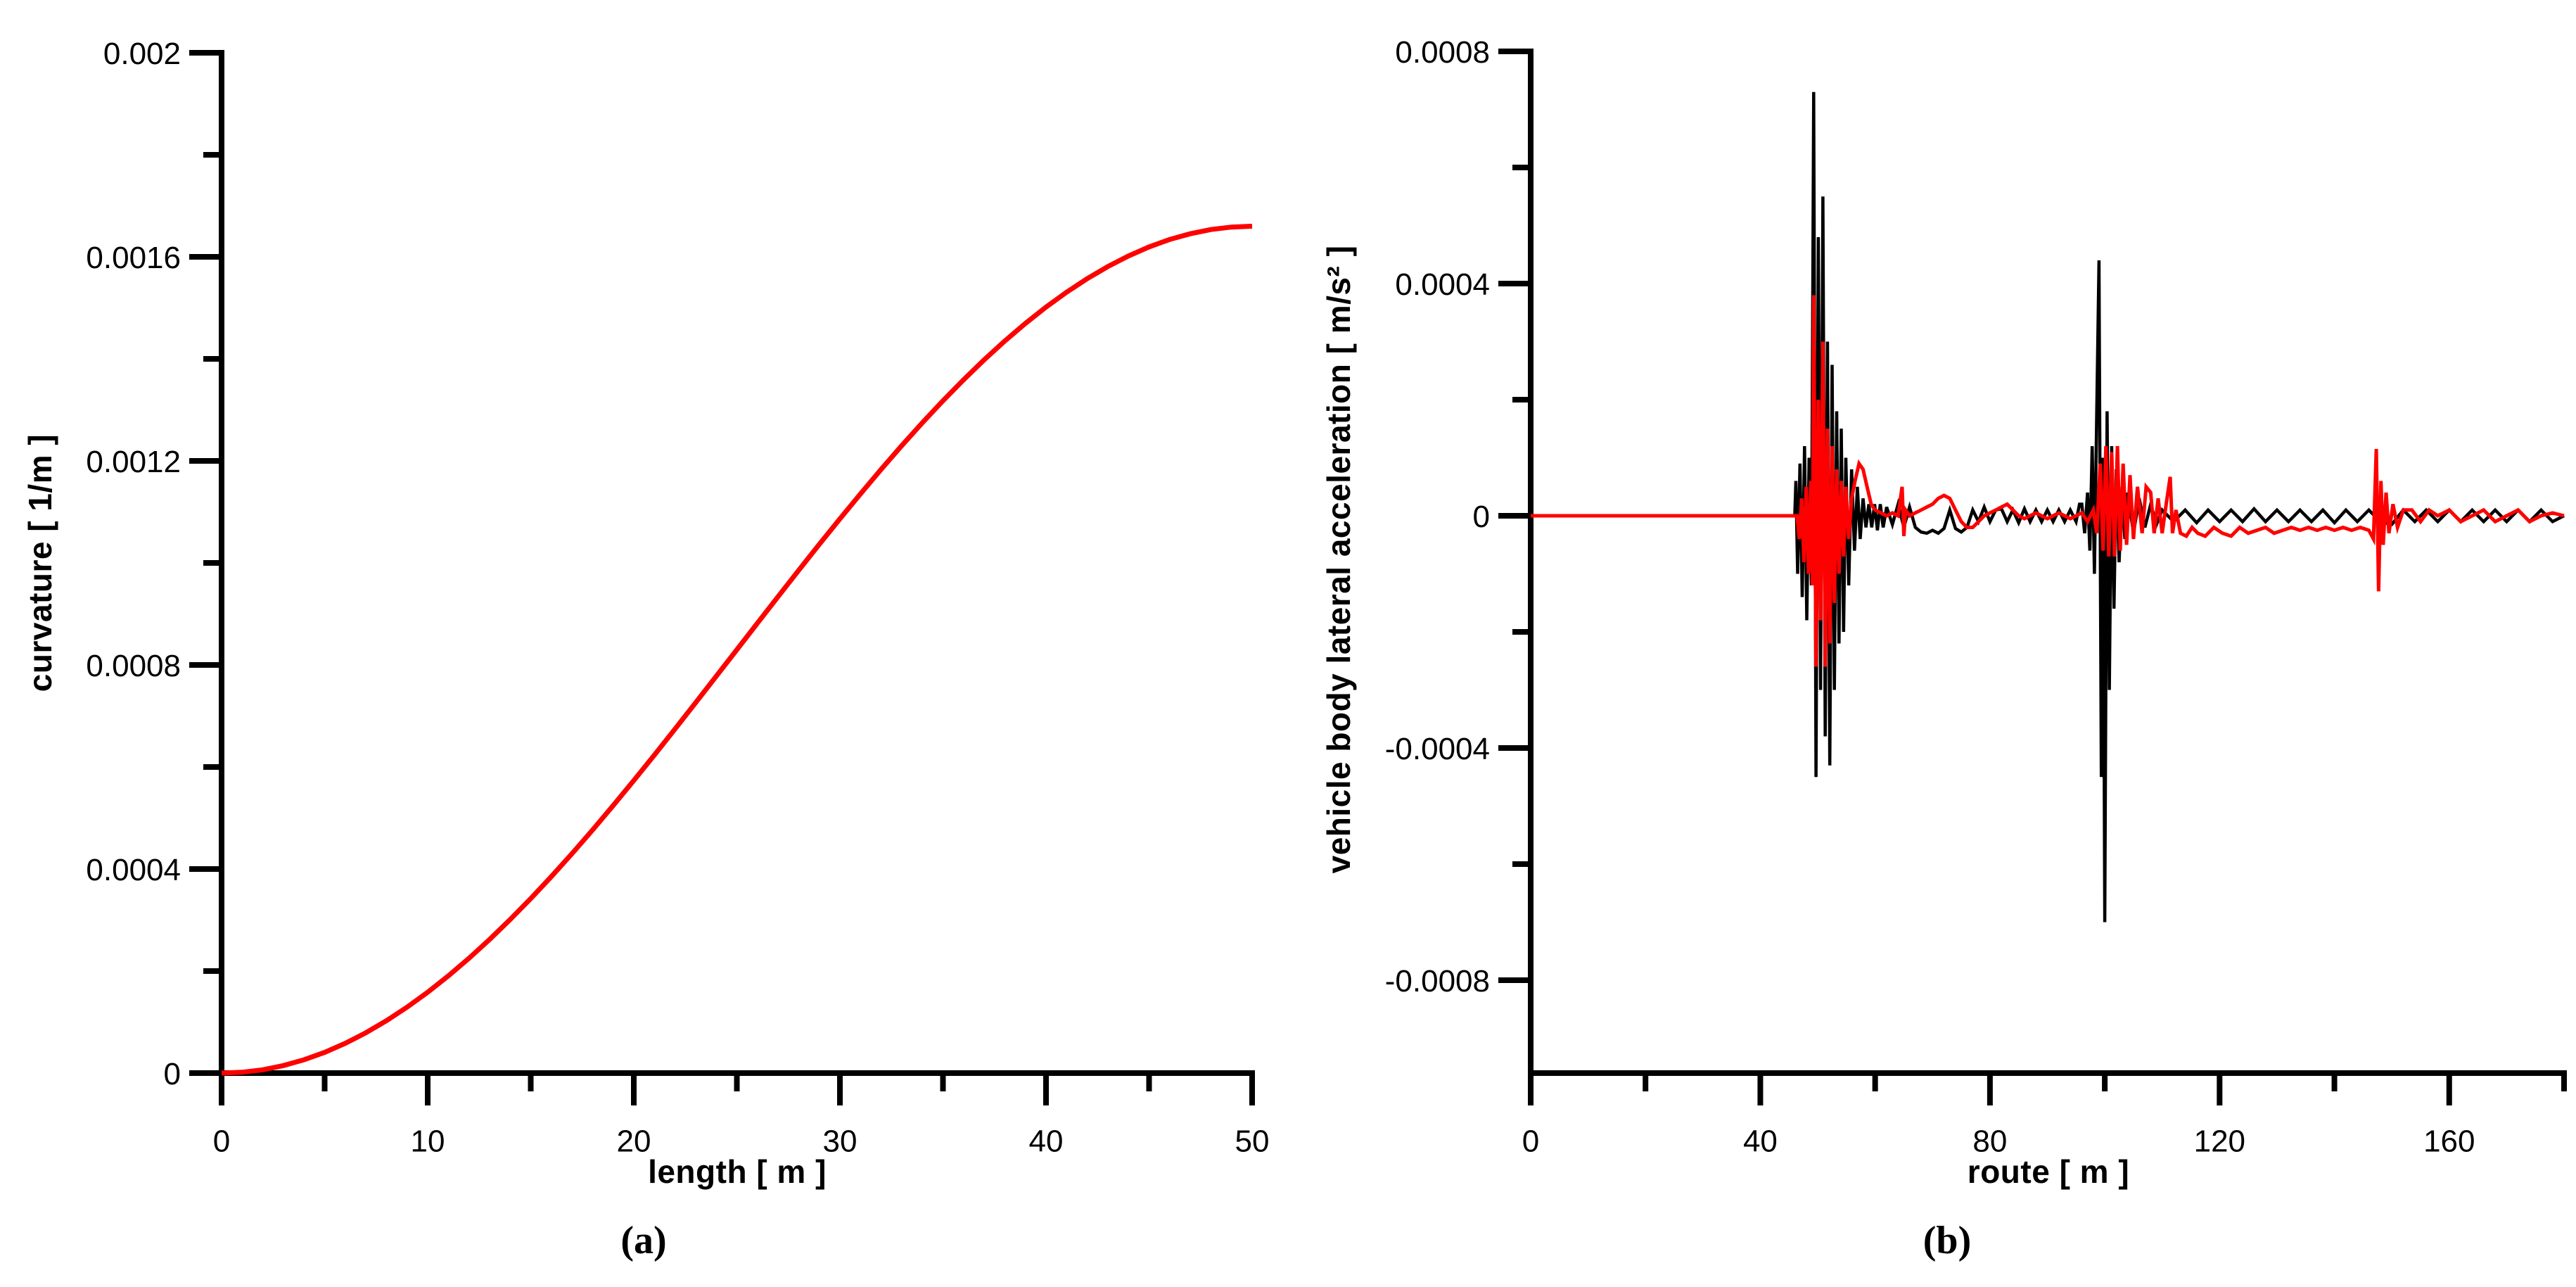 The height and width of the screenshot is (1287, 2576). I want to click on x-tick-label: 80, so click(1989, 1141).